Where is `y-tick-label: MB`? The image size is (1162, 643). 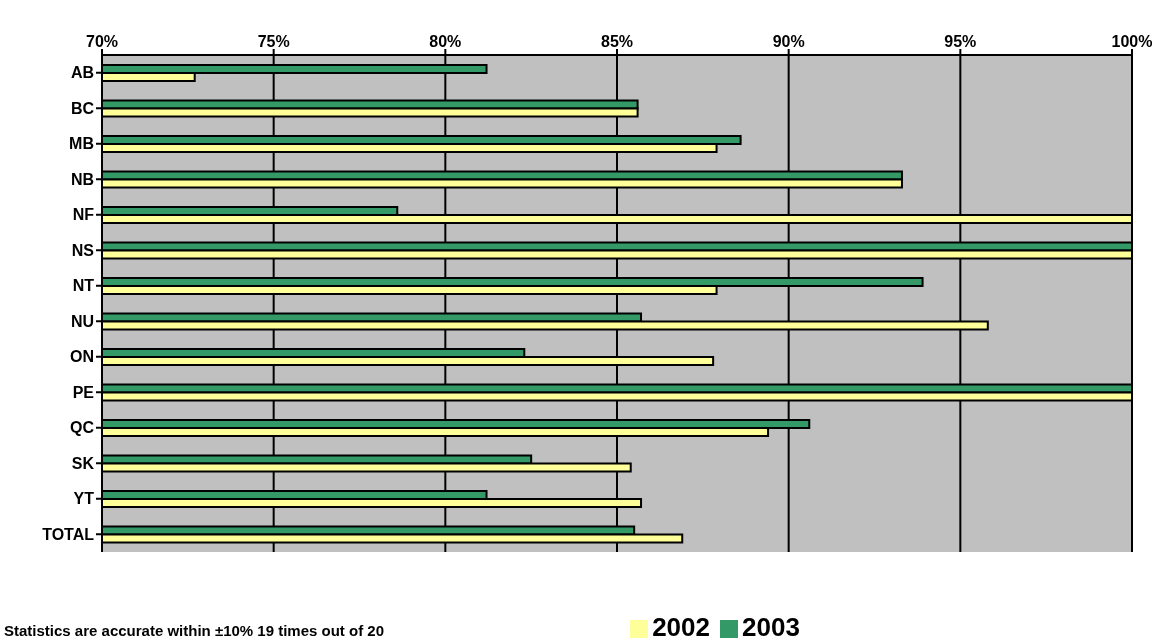 y-tick-label: MB is located at coordinates (81, 144).